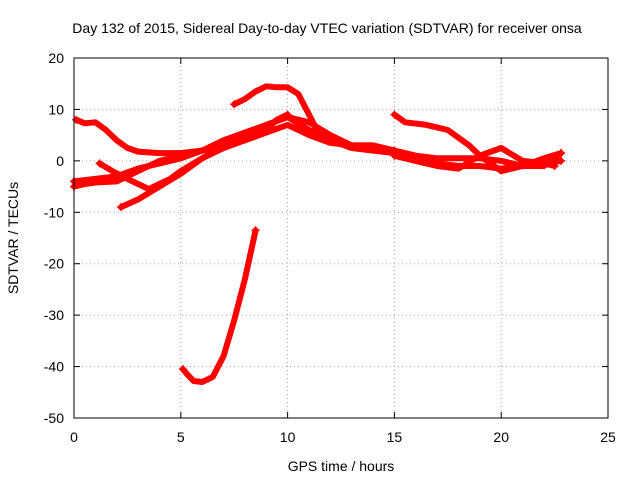  Describe the element at coordinates (54, 418) in the screenshot. I see `y-tick-label: -50` at that location.